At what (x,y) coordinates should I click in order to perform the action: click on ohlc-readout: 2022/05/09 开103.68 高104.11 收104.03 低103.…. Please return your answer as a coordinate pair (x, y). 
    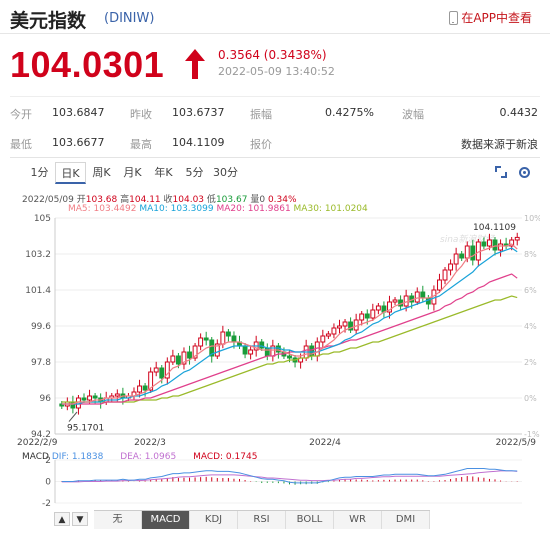
    Looking at the image, I should click on (159, 200).